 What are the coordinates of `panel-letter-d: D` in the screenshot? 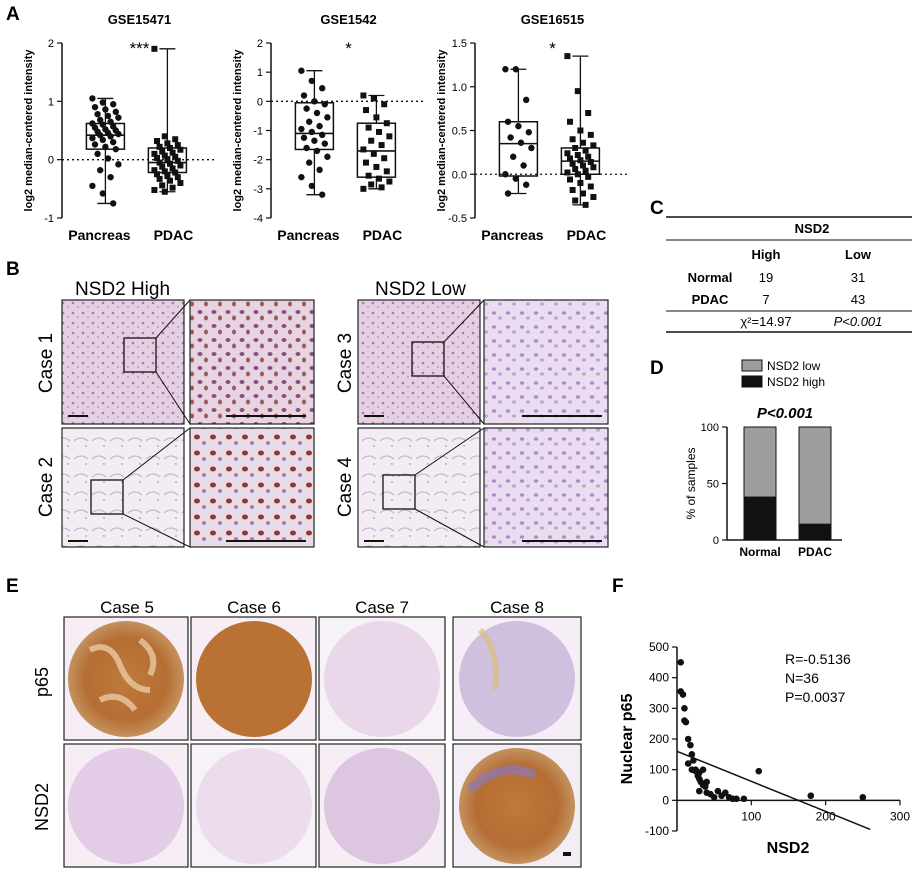 It's located at (657, 368).